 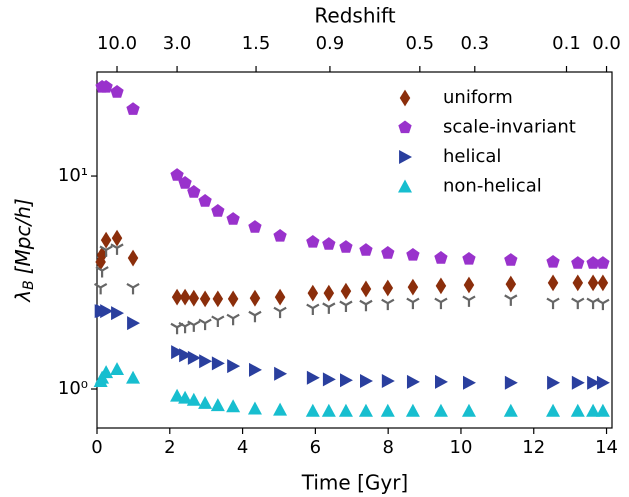 What do you see at coordinates (606, 43) in the screenshot?
I see `x2-tick-label: 0.0` at bounding box center [606, 43].